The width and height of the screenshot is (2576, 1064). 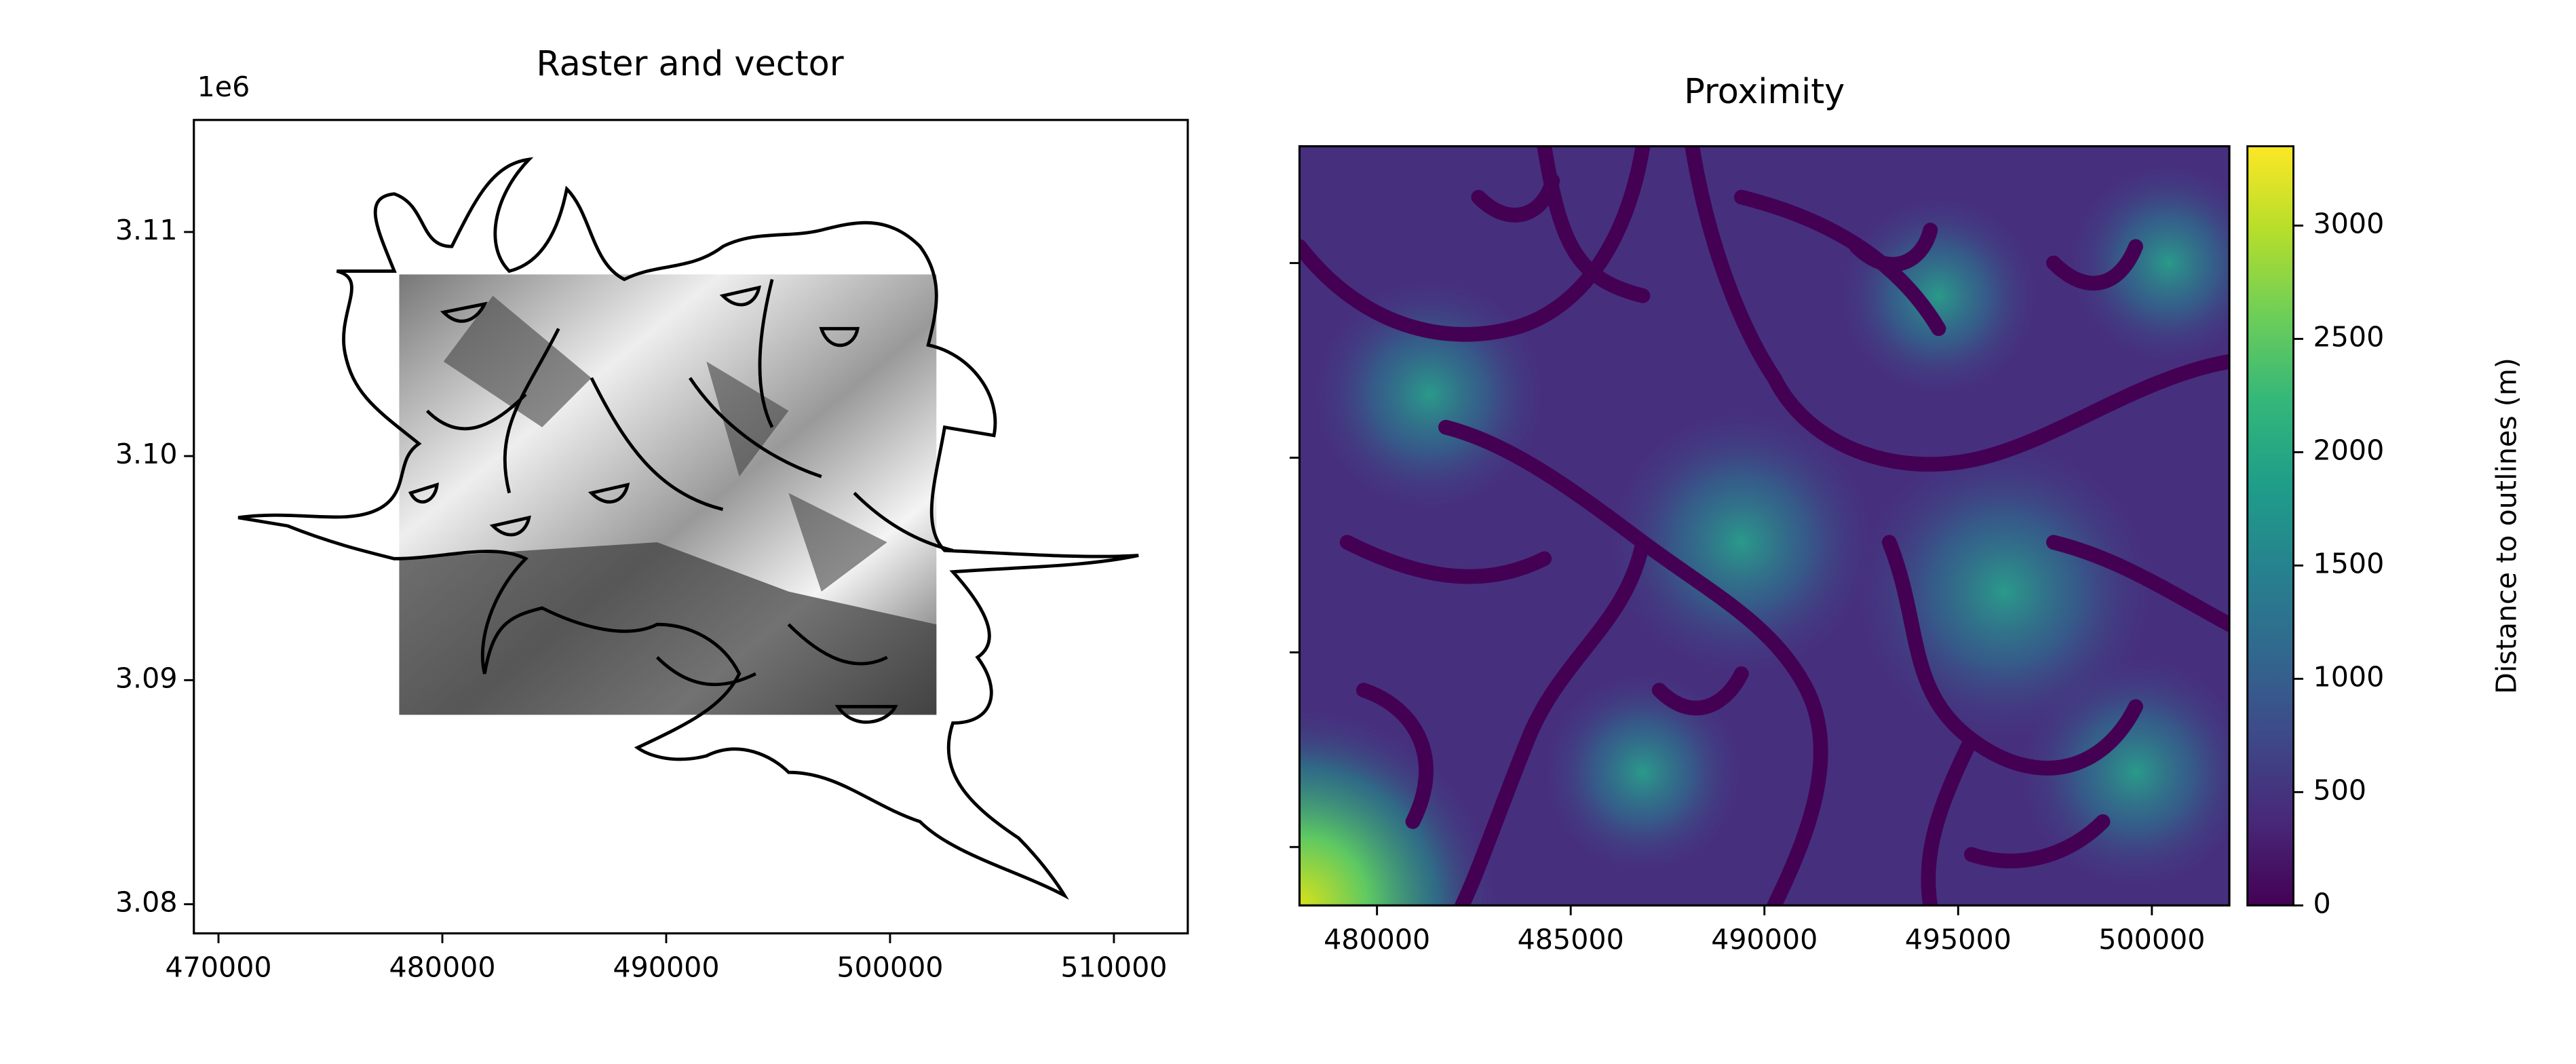 What do you see at coordinates (2340, 790) in the screenshot?
I see `colorbar-tick-label: 500` at bounding box center [2340, 790].